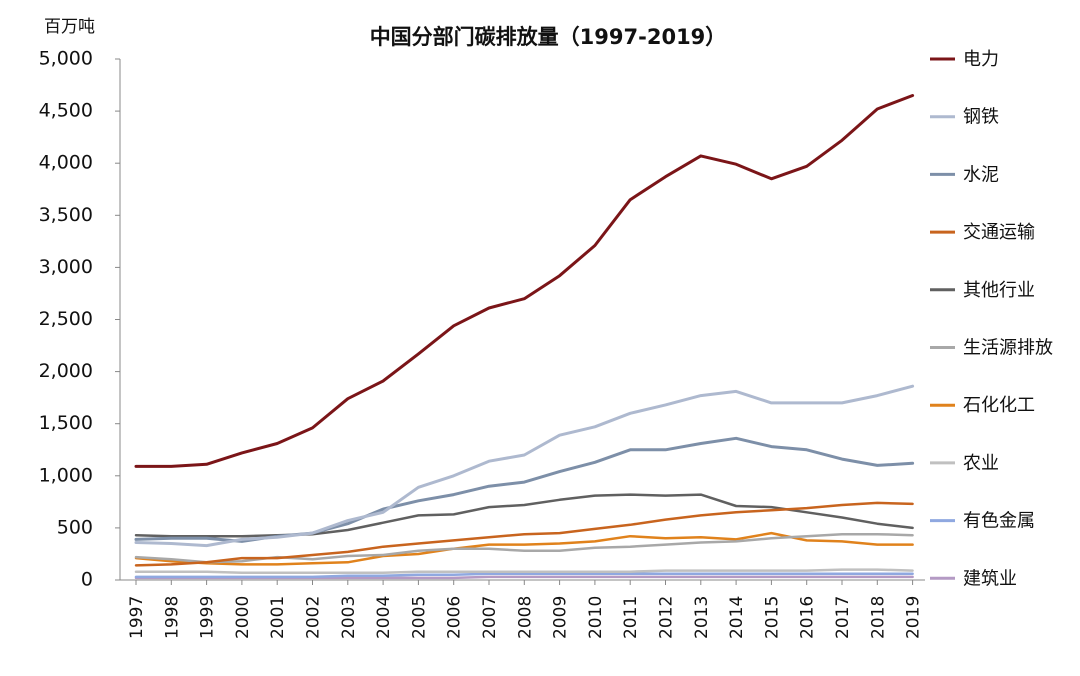 The image size is (1080, 676). What do you see at coordinates (66, 475) in the screenshot?
I see `y-tick-label: 1,000` at bounding box center [66, 475].